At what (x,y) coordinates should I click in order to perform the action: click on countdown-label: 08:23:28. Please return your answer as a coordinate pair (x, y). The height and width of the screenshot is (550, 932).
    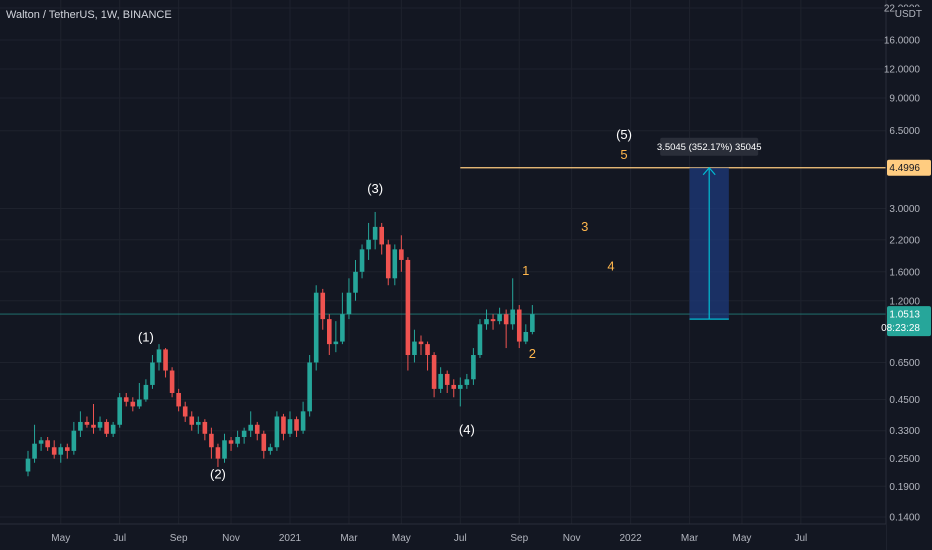
    Looking at the image, I should click on (900, 328).